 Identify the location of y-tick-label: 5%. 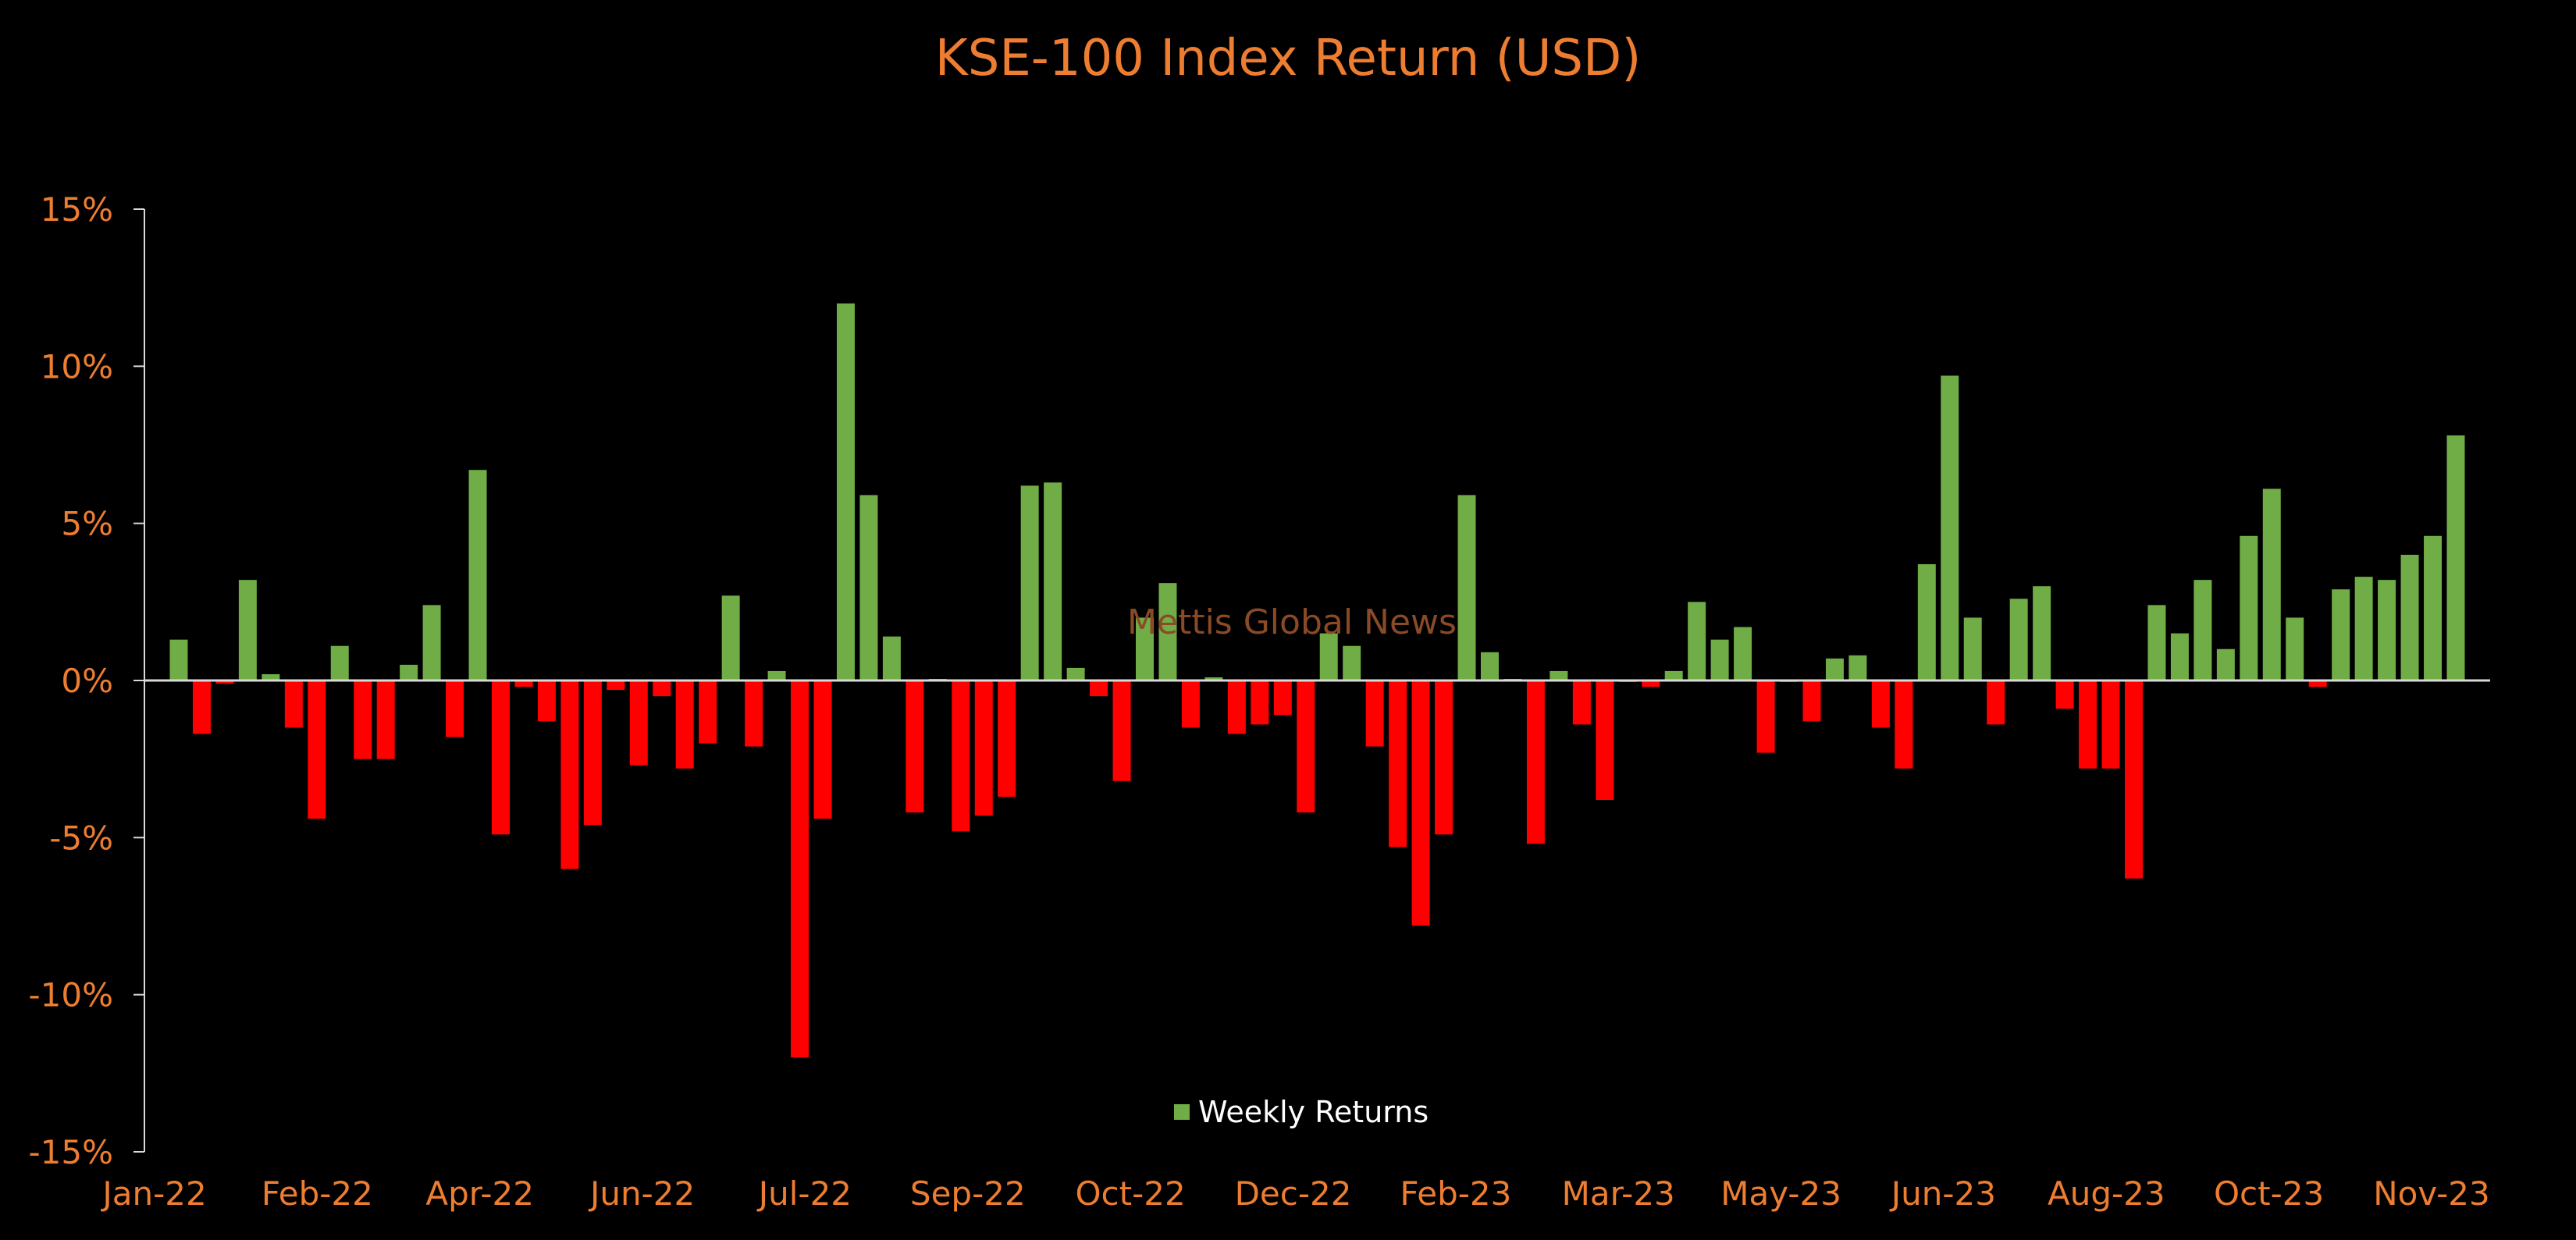
(87, 524).